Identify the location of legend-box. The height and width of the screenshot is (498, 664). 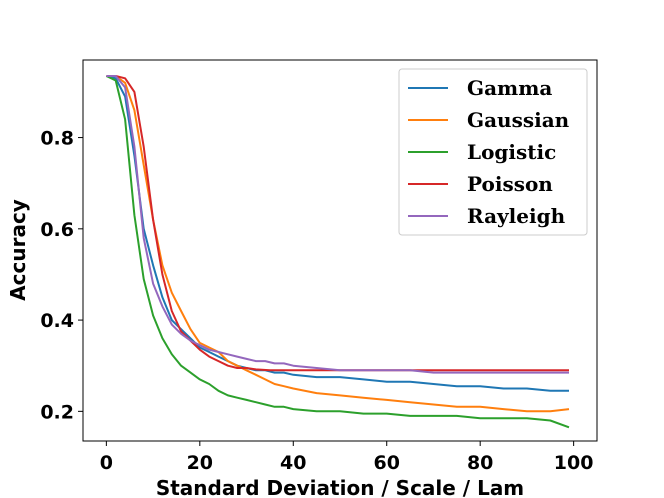
(493, 152).